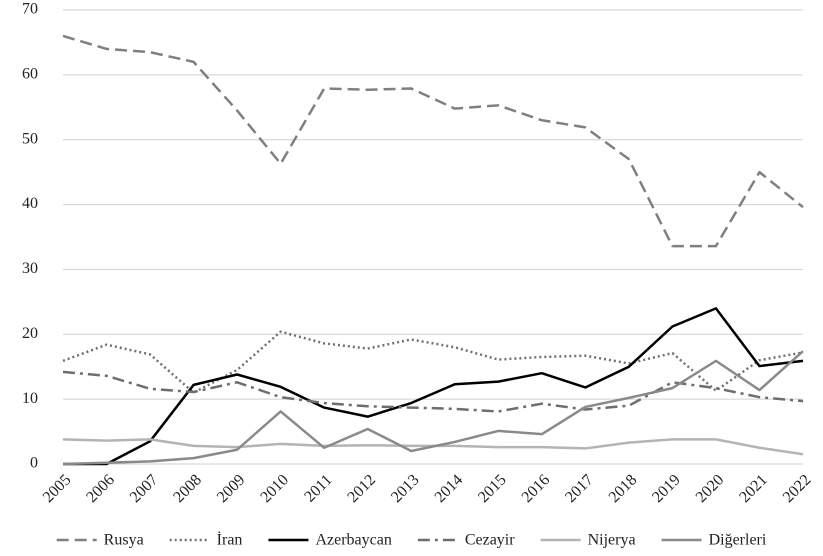 The height and width of the screenshot is (556, 823). Describe the element at coordinates (710, 488) in the screenshot. I see `x-tick-label: 2020` at that location.